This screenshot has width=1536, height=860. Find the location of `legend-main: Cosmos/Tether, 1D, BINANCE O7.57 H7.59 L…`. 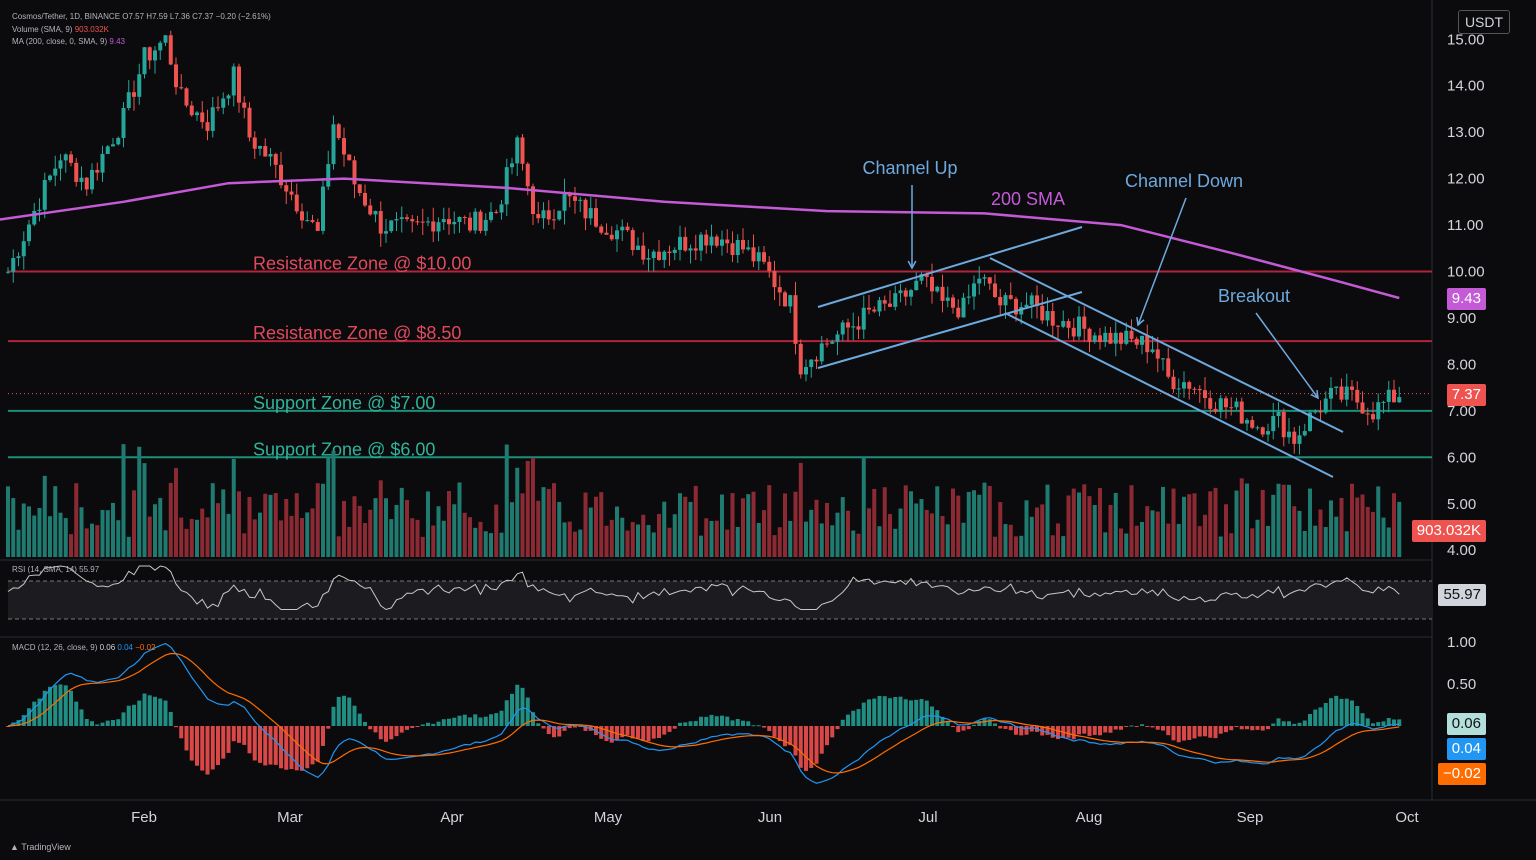

legend-main: Cosmos/Tether, 1D, BINANCE O7.57 H7.59 L… is located at coordinates (141, 16).